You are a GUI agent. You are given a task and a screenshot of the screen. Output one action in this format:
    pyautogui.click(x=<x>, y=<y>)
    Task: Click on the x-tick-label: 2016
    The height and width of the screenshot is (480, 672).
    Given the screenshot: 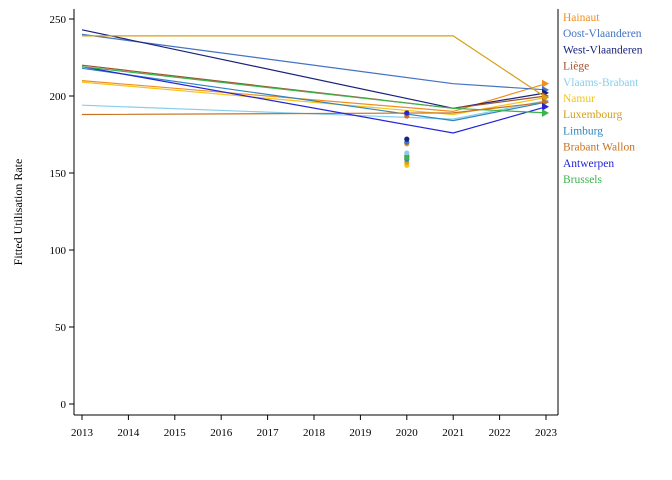 What is the action you would take?
    pyautogui.click(x=221, y=433)
    